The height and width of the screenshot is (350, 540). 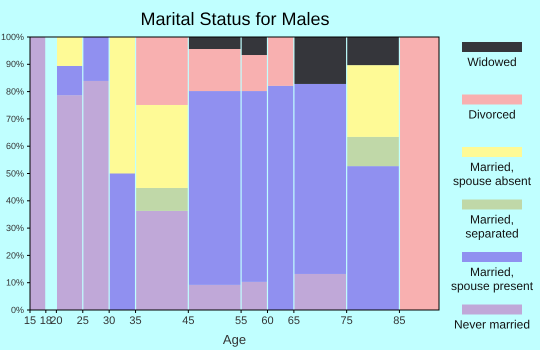 What do you see at coordinates (17, 309) in the screenshot?
I see `y-tick-label: 0%` at bounding box center [17, 309].